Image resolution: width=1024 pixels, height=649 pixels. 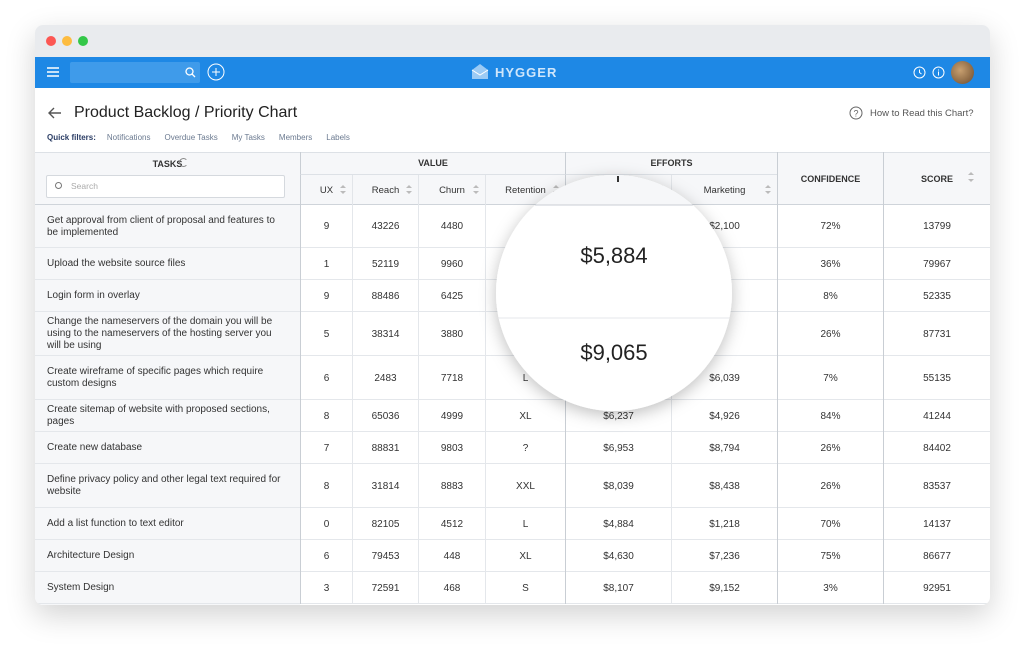 I want to click on help-icon: ?, so click(x=856, y=113).